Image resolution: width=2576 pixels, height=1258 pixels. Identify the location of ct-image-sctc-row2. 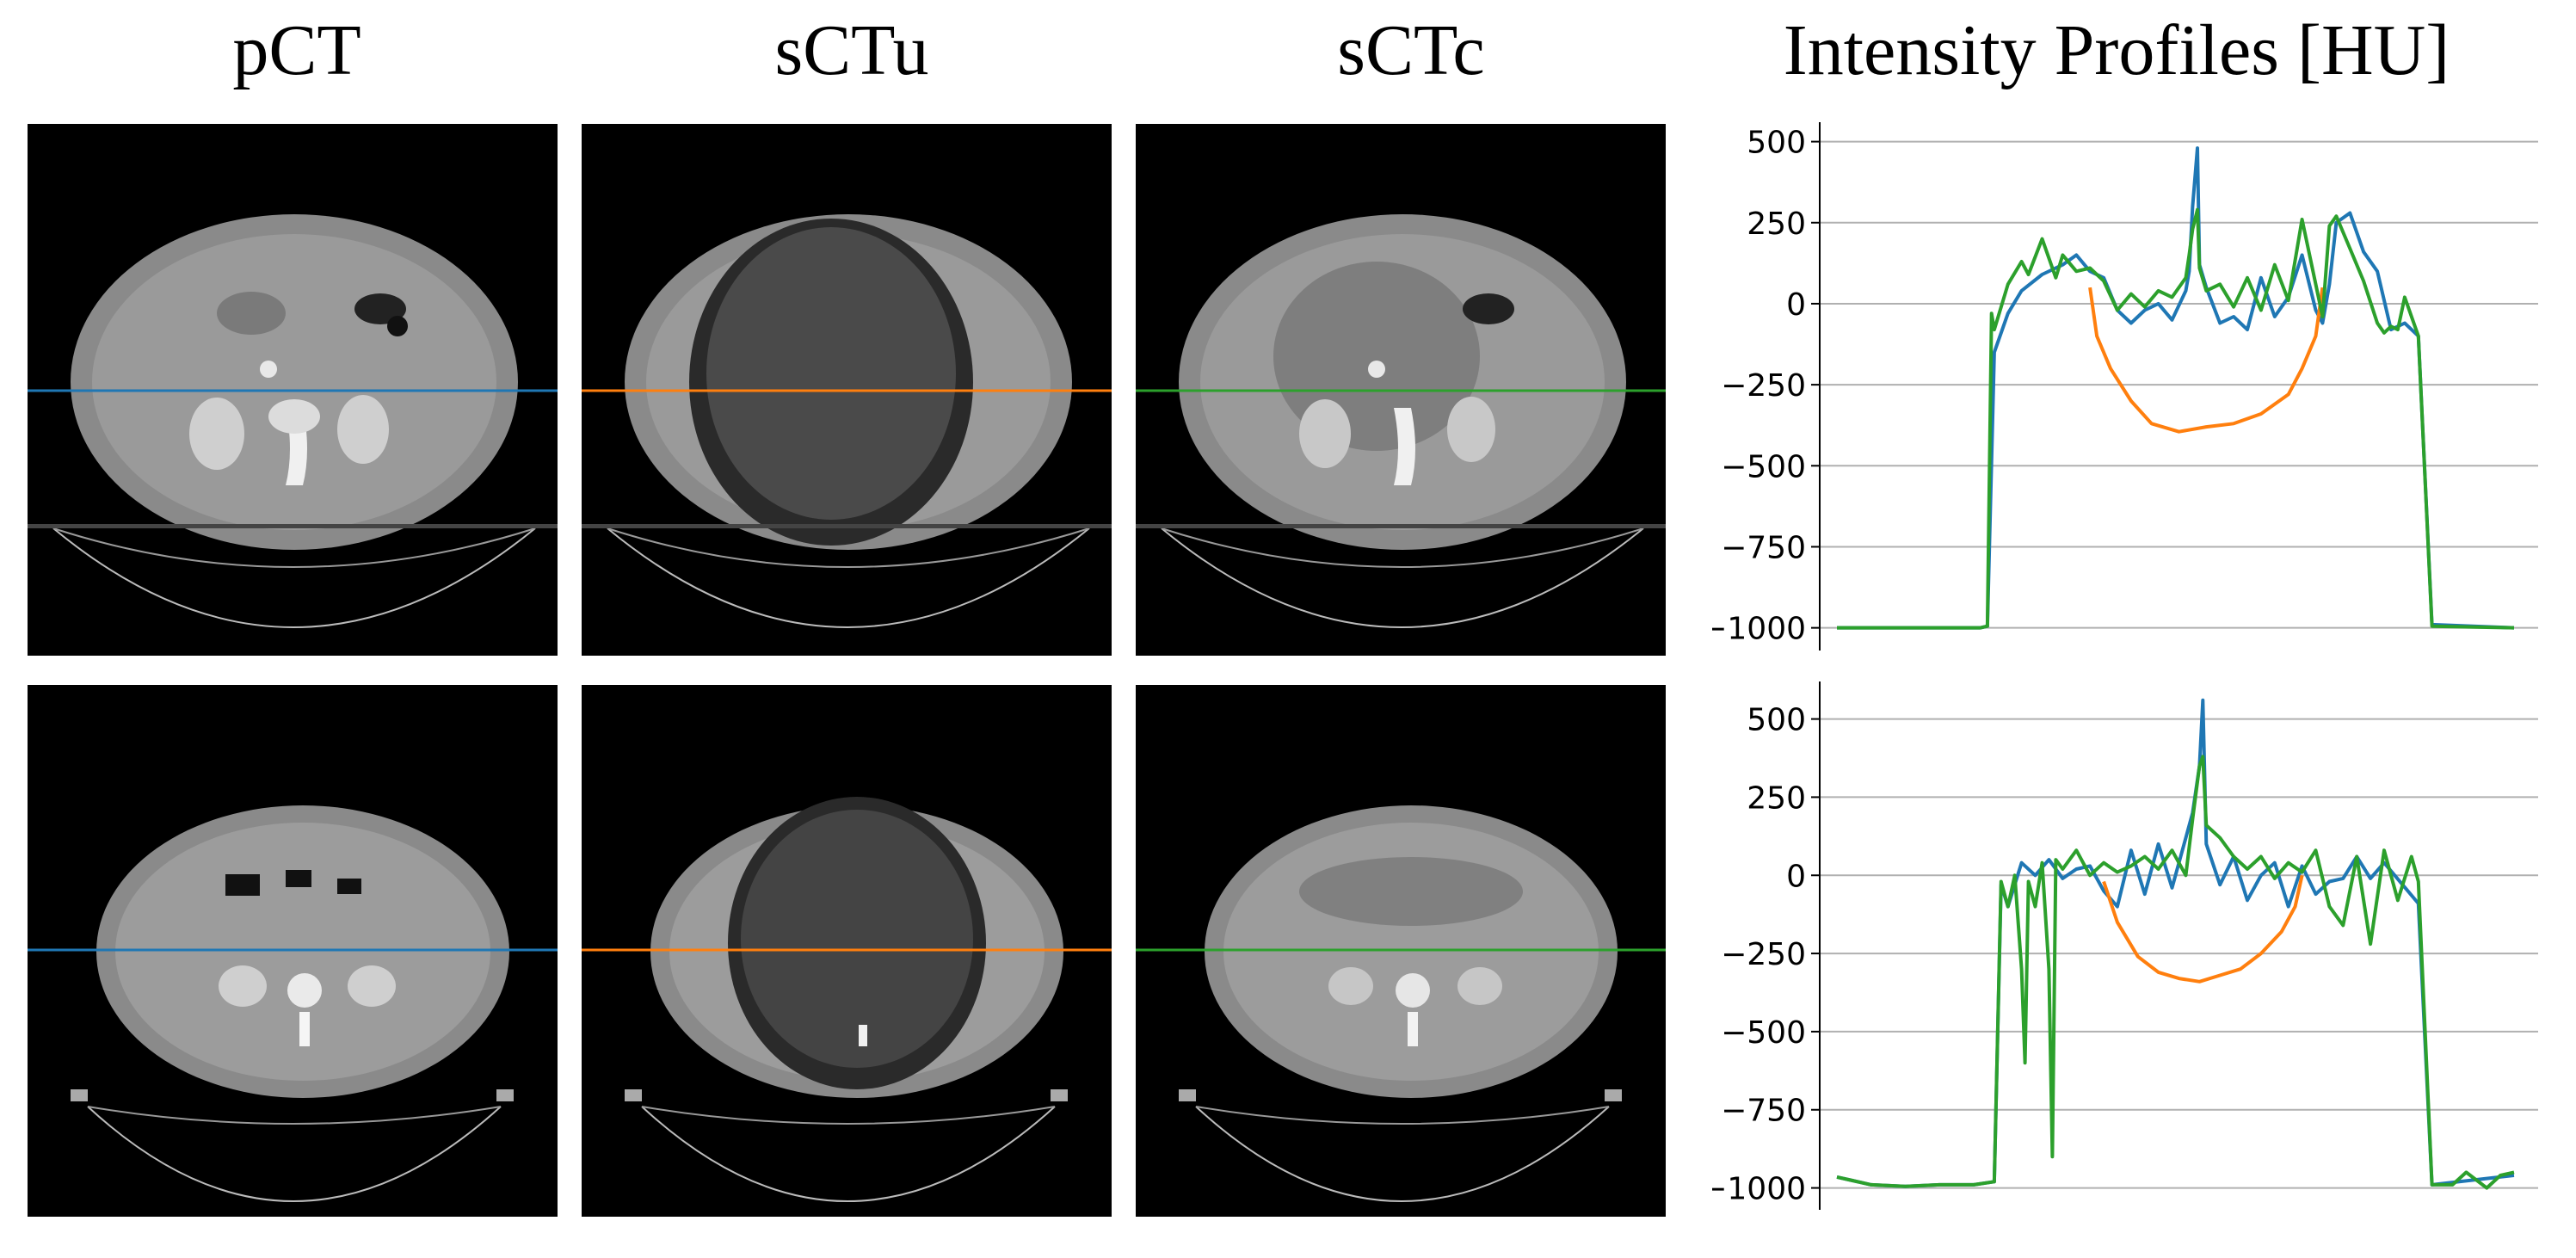
(1401, 951).